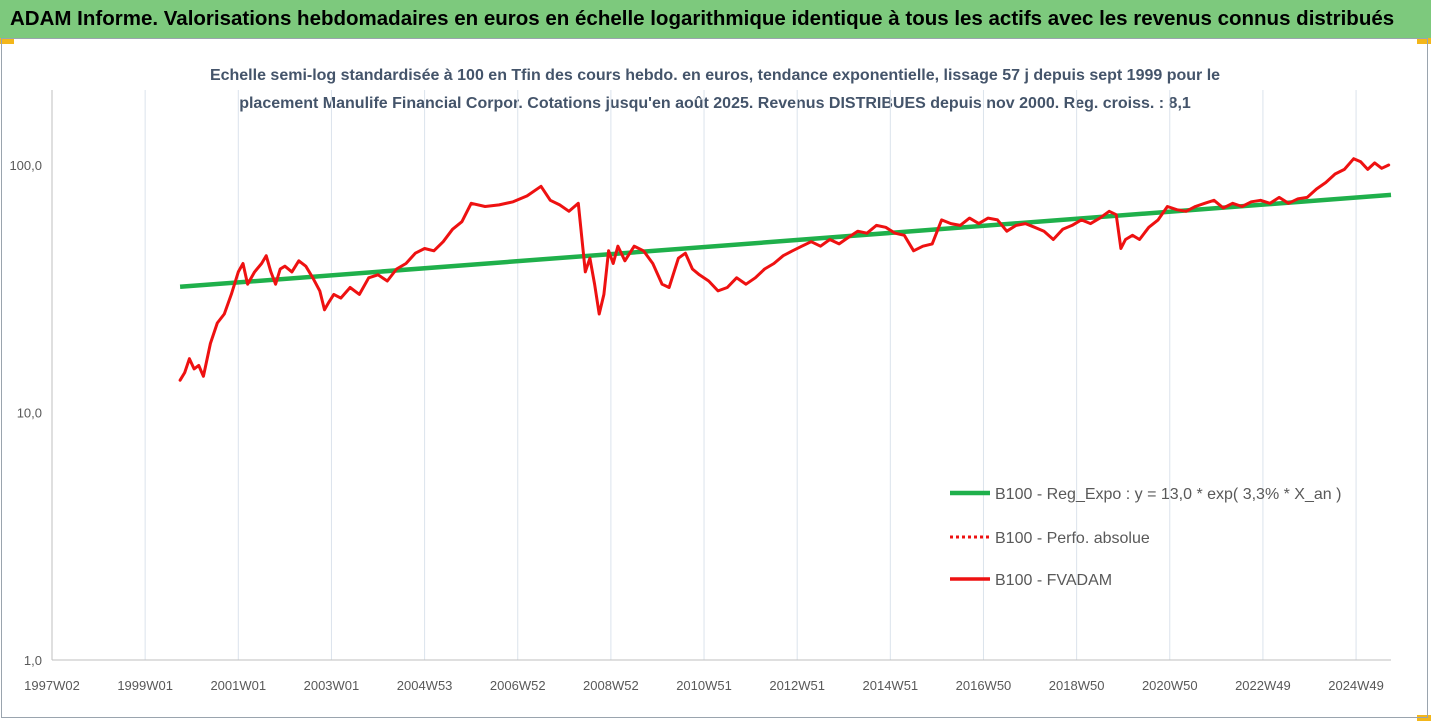 This screenshot has width=1431, height=721. What do you see at coordinates (1072, 538) in the screenshot?
I see `legend-label-2: B100 - Perfo. absolue` at bounding box center [1072, 538].